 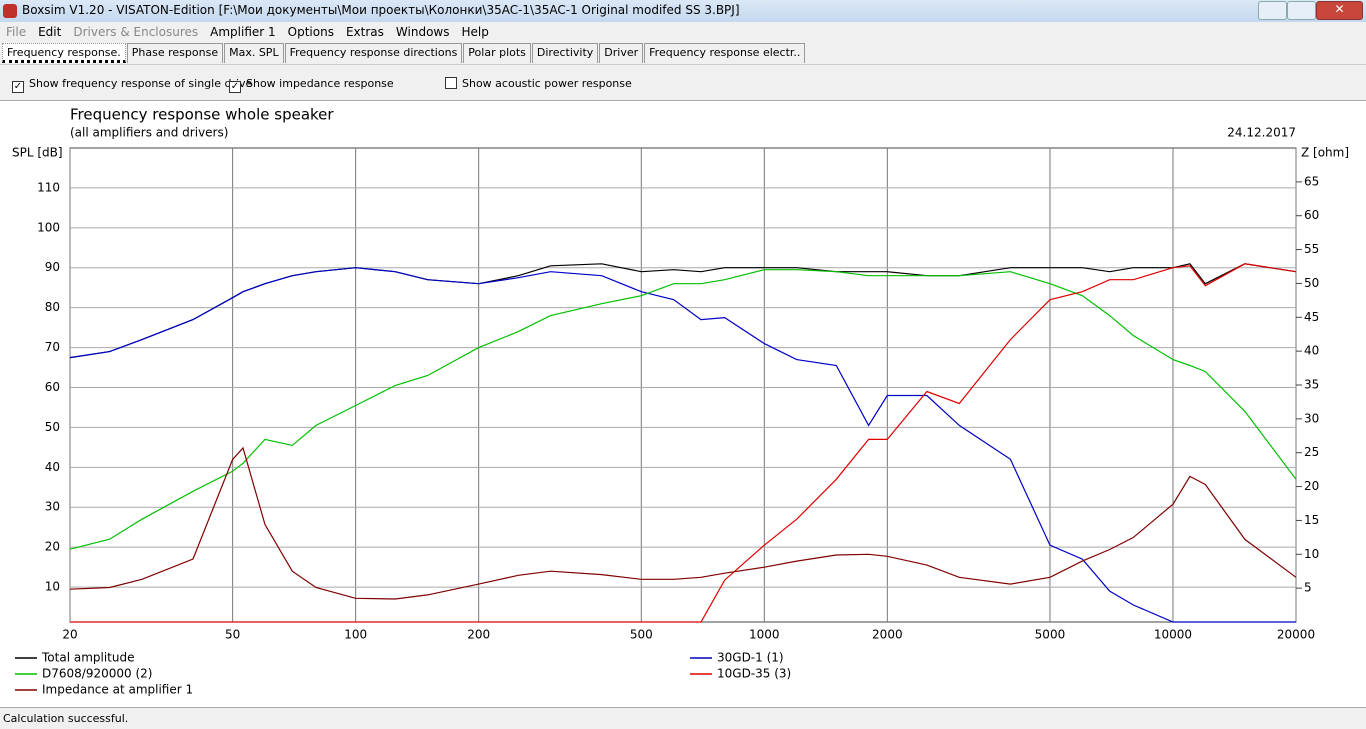 I want to click on app-icon, so click(x=10, y=11).